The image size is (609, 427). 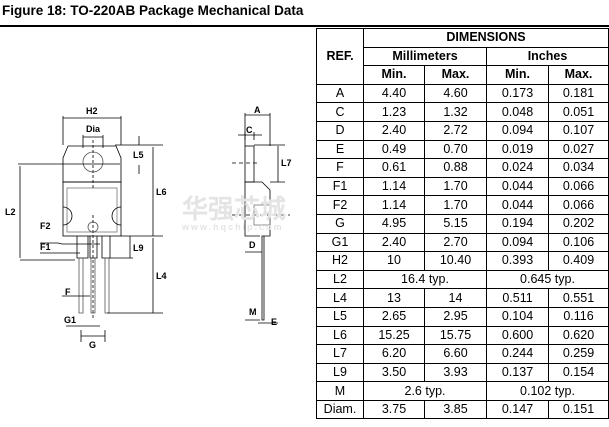 What do you see at coordinates (578, 93) in the screenshot?
I see `in-max-cell: 0.181` at bounding box center [578, 93].